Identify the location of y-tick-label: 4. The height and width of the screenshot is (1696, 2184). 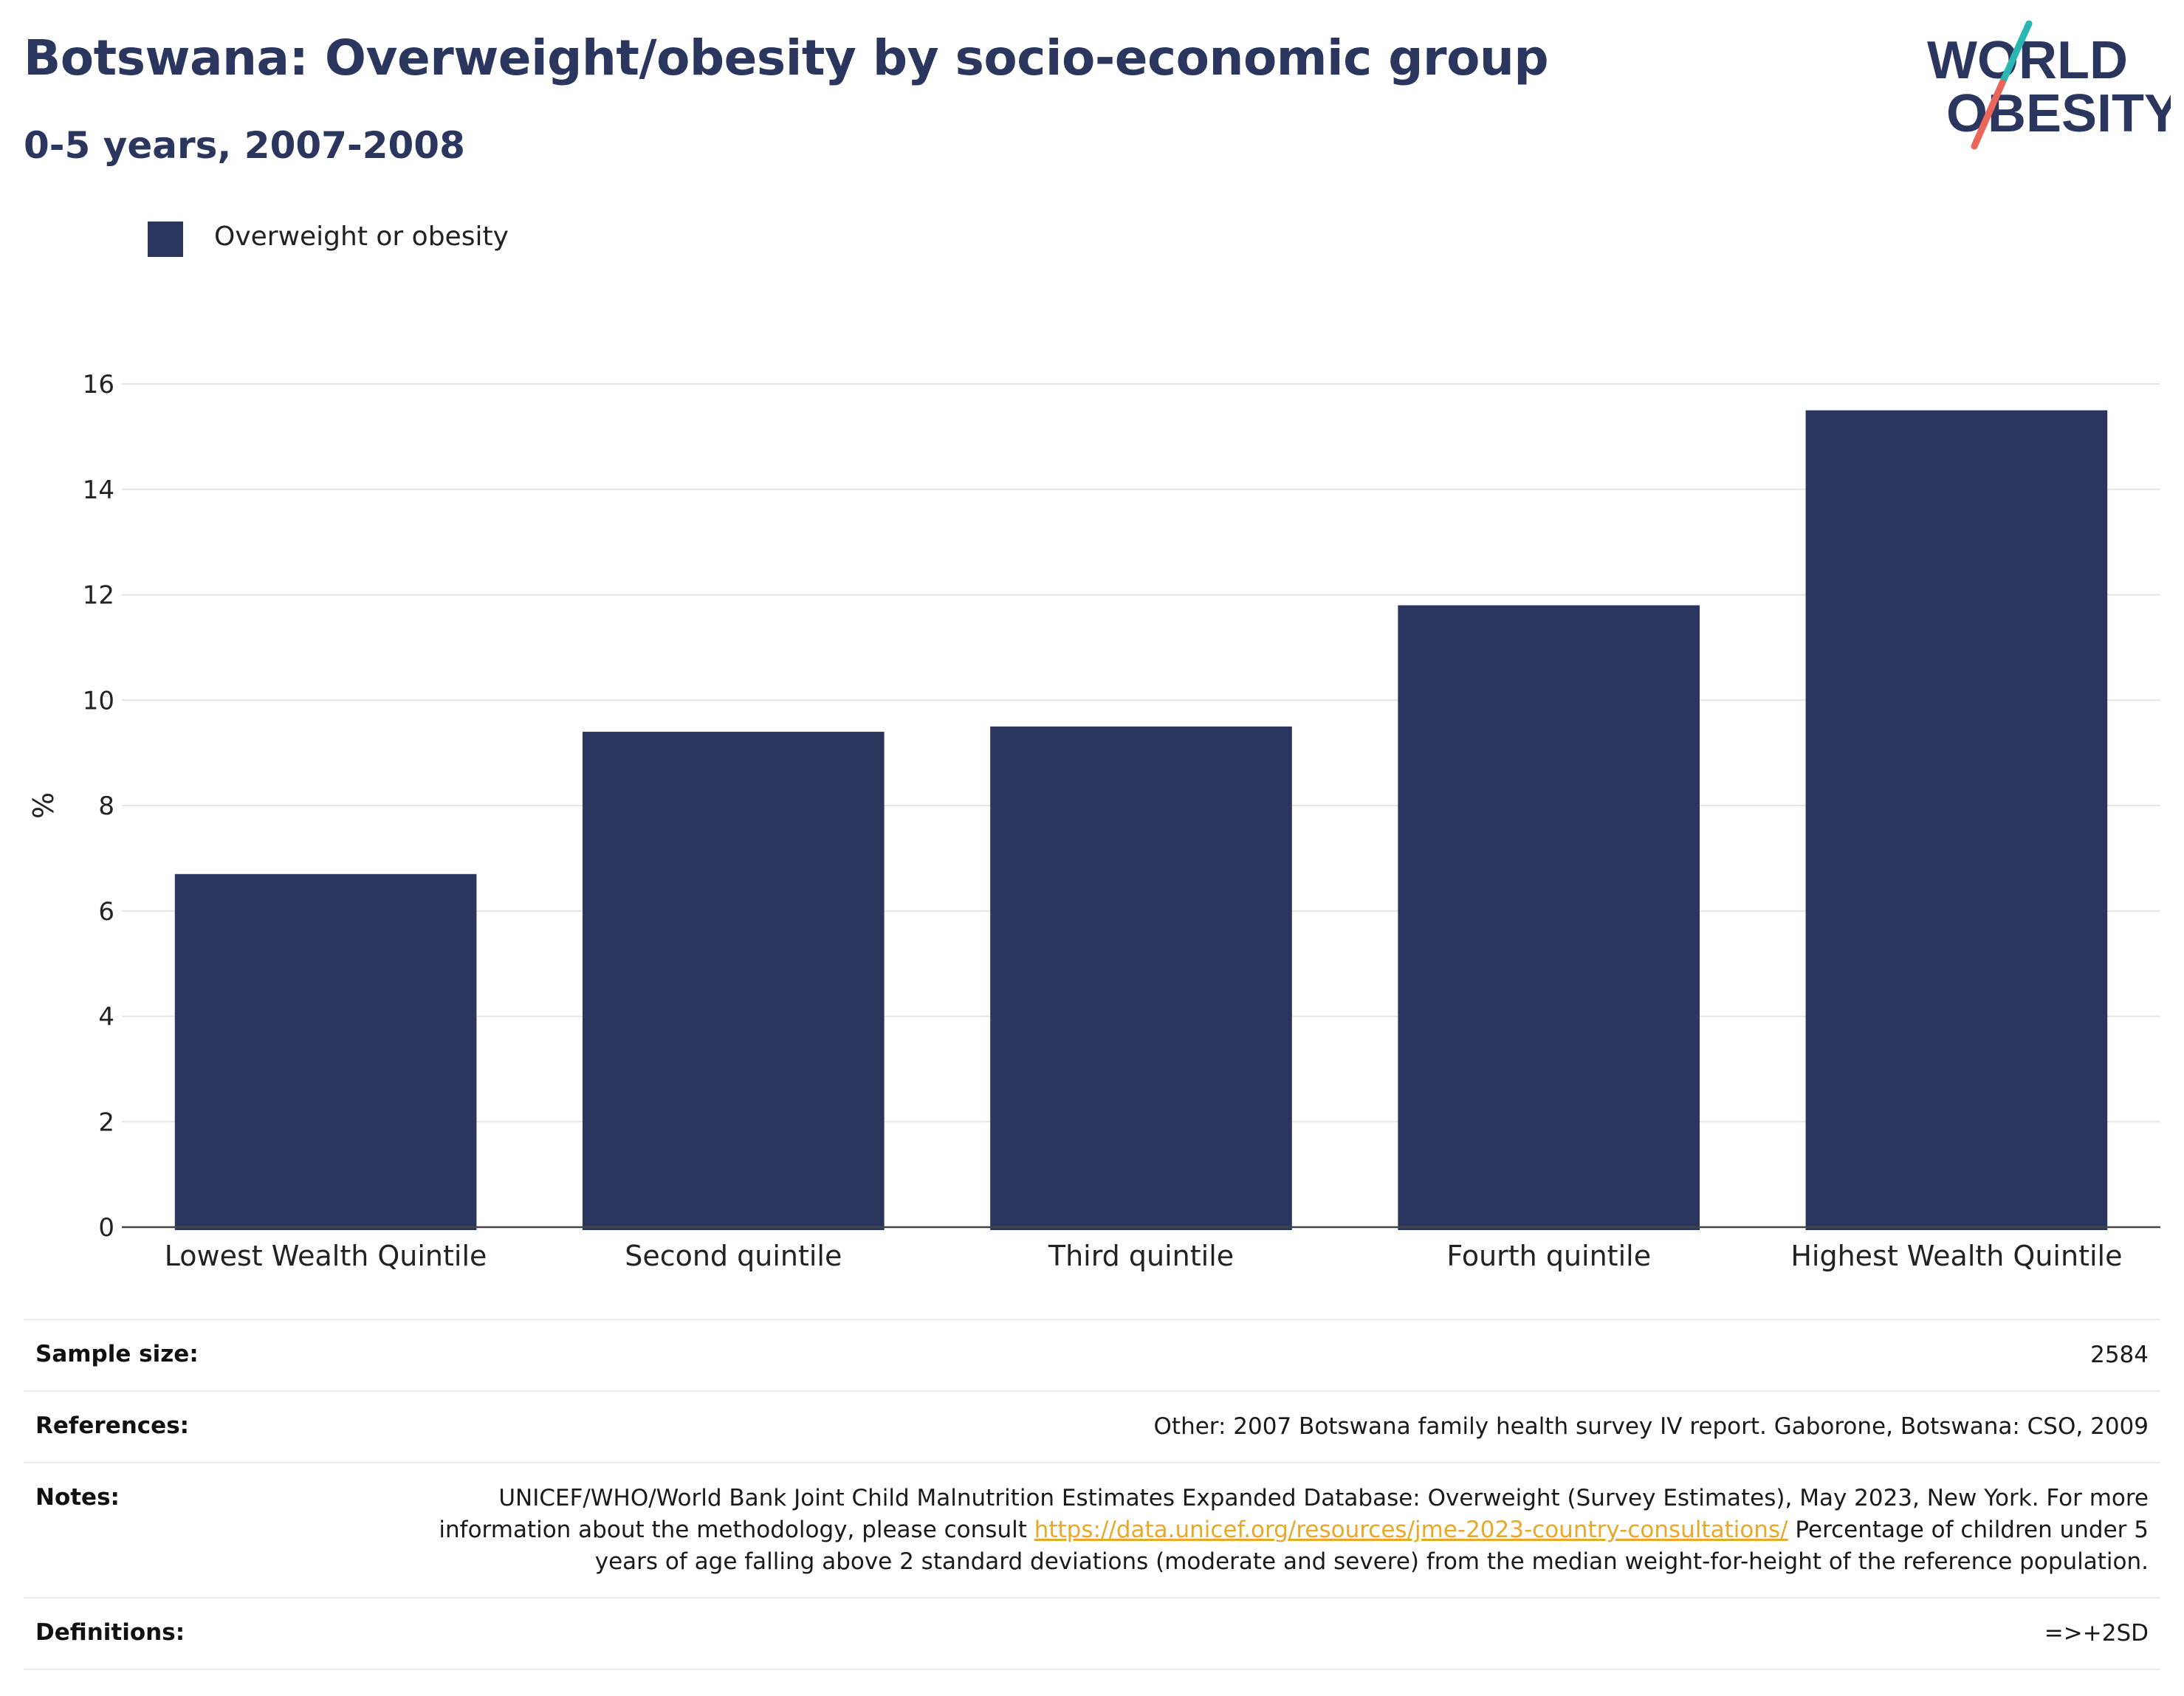
(106, 1017).